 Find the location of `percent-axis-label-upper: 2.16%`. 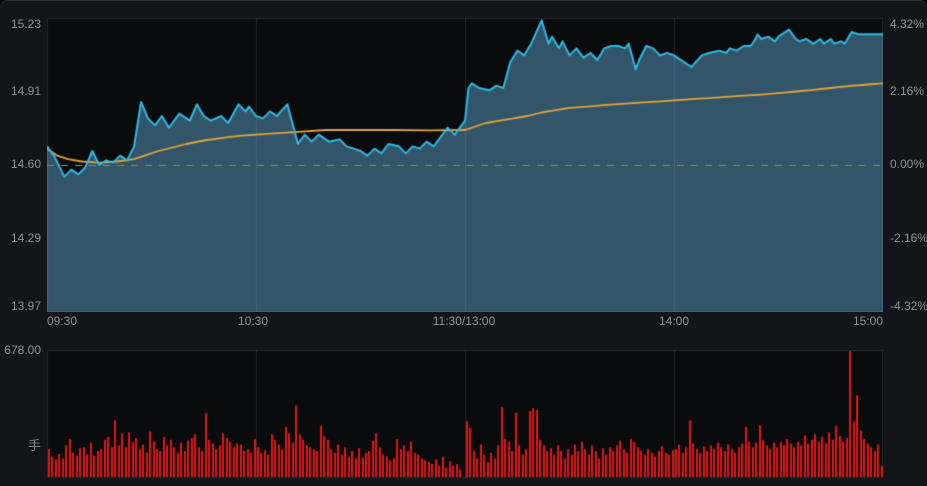

percent-axis-label-upper: 2.16% is located at coordinates (907, 91).